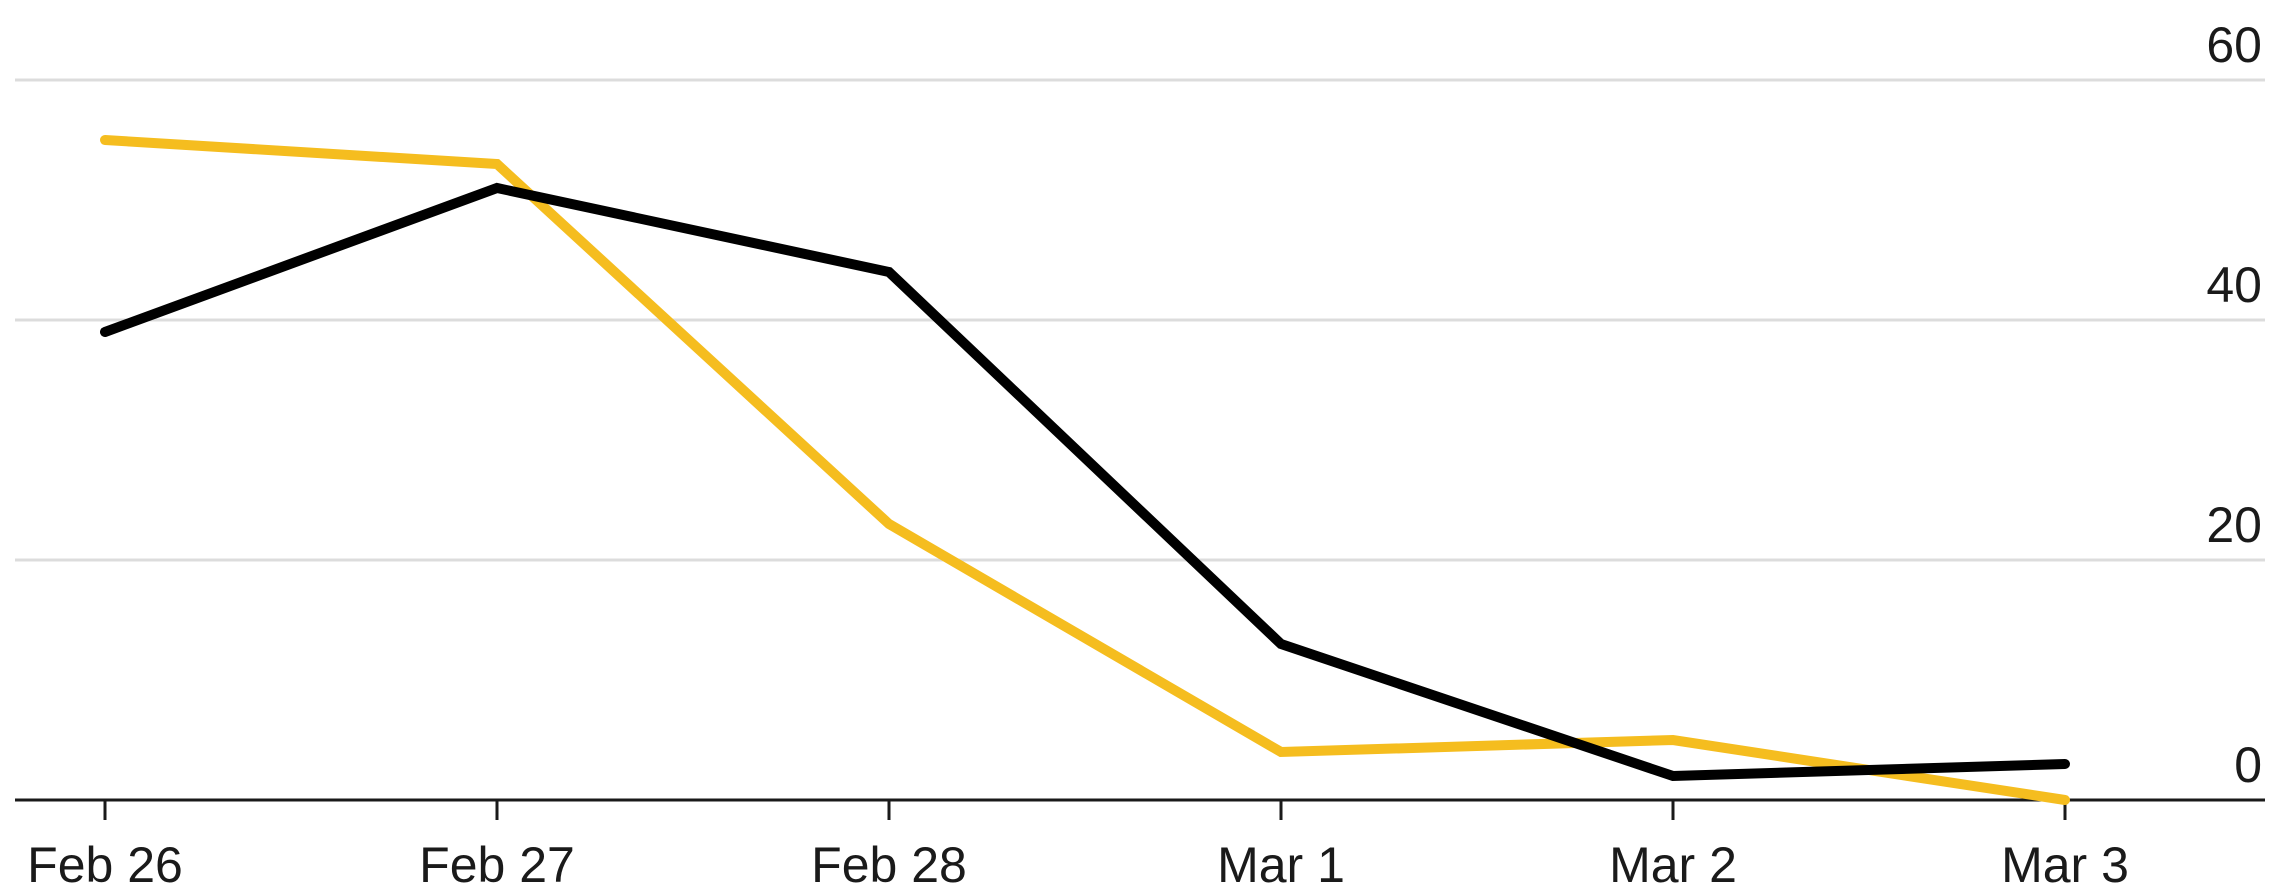 The width and height of the screenshot is (2295, 894). I want to click on x-tick-label-feb-28: Feb 28, so click(889, 865).